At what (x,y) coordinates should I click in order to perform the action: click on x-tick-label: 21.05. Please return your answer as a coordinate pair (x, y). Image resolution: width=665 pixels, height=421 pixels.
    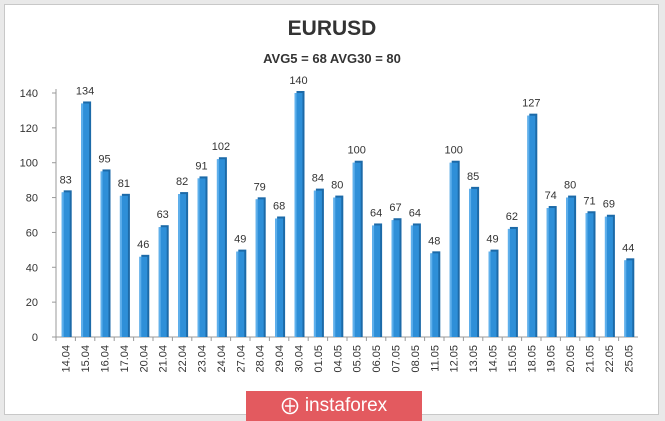
    Looking at the image, I should click on (591, 359).